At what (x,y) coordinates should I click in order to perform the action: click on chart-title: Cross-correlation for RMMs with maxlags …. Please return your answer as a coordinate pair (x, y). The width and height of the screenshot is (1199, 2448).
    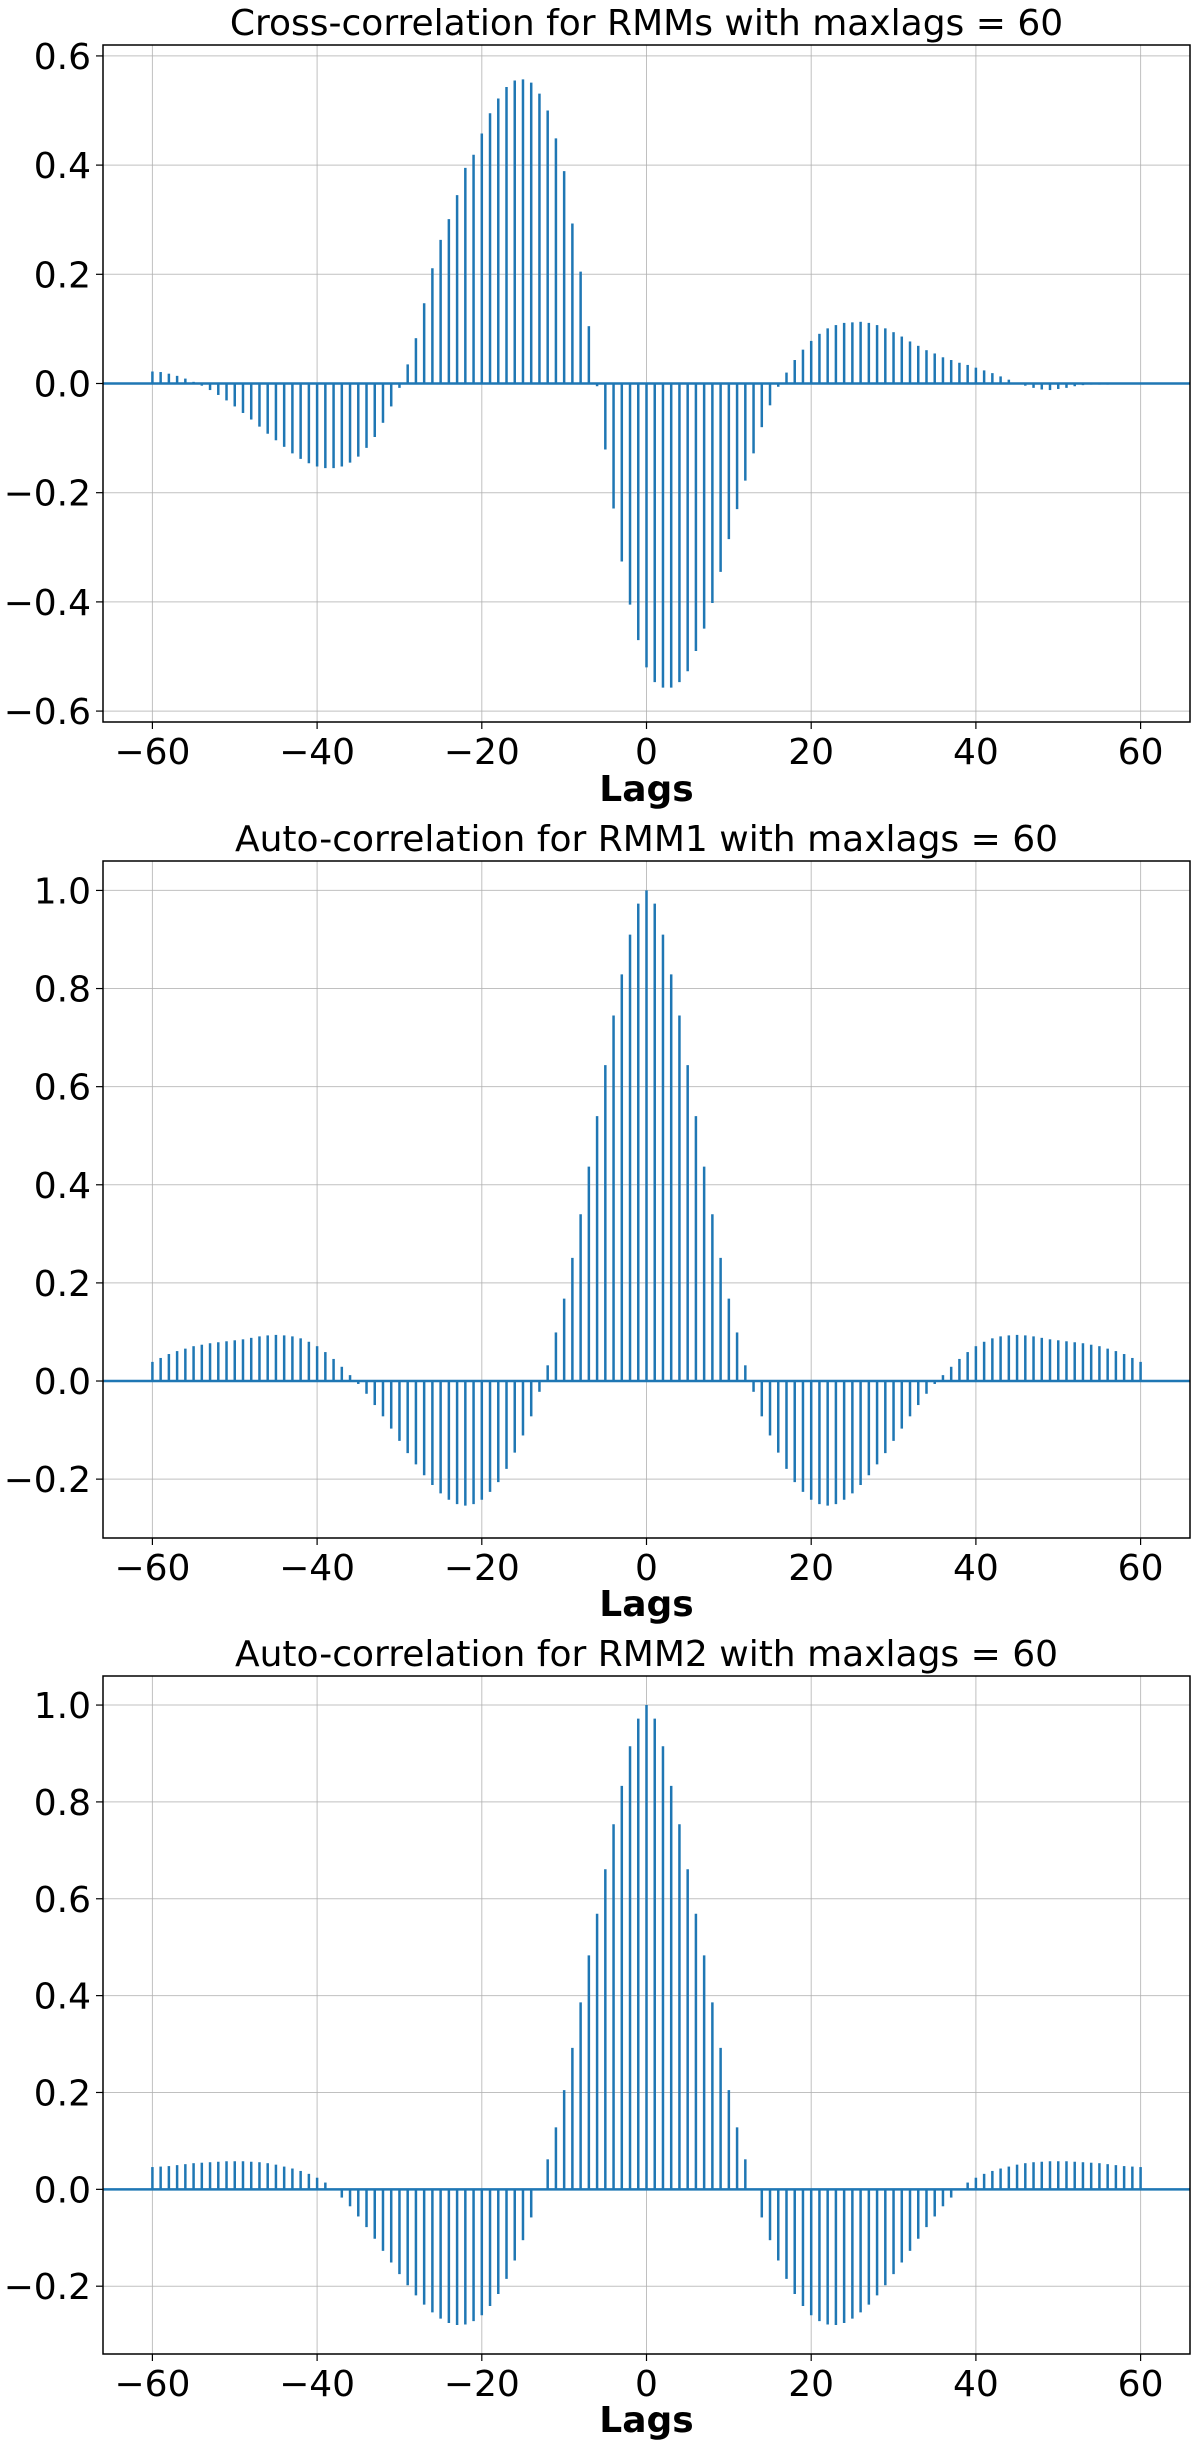
    Looking at the image, I should click on (646, 23).